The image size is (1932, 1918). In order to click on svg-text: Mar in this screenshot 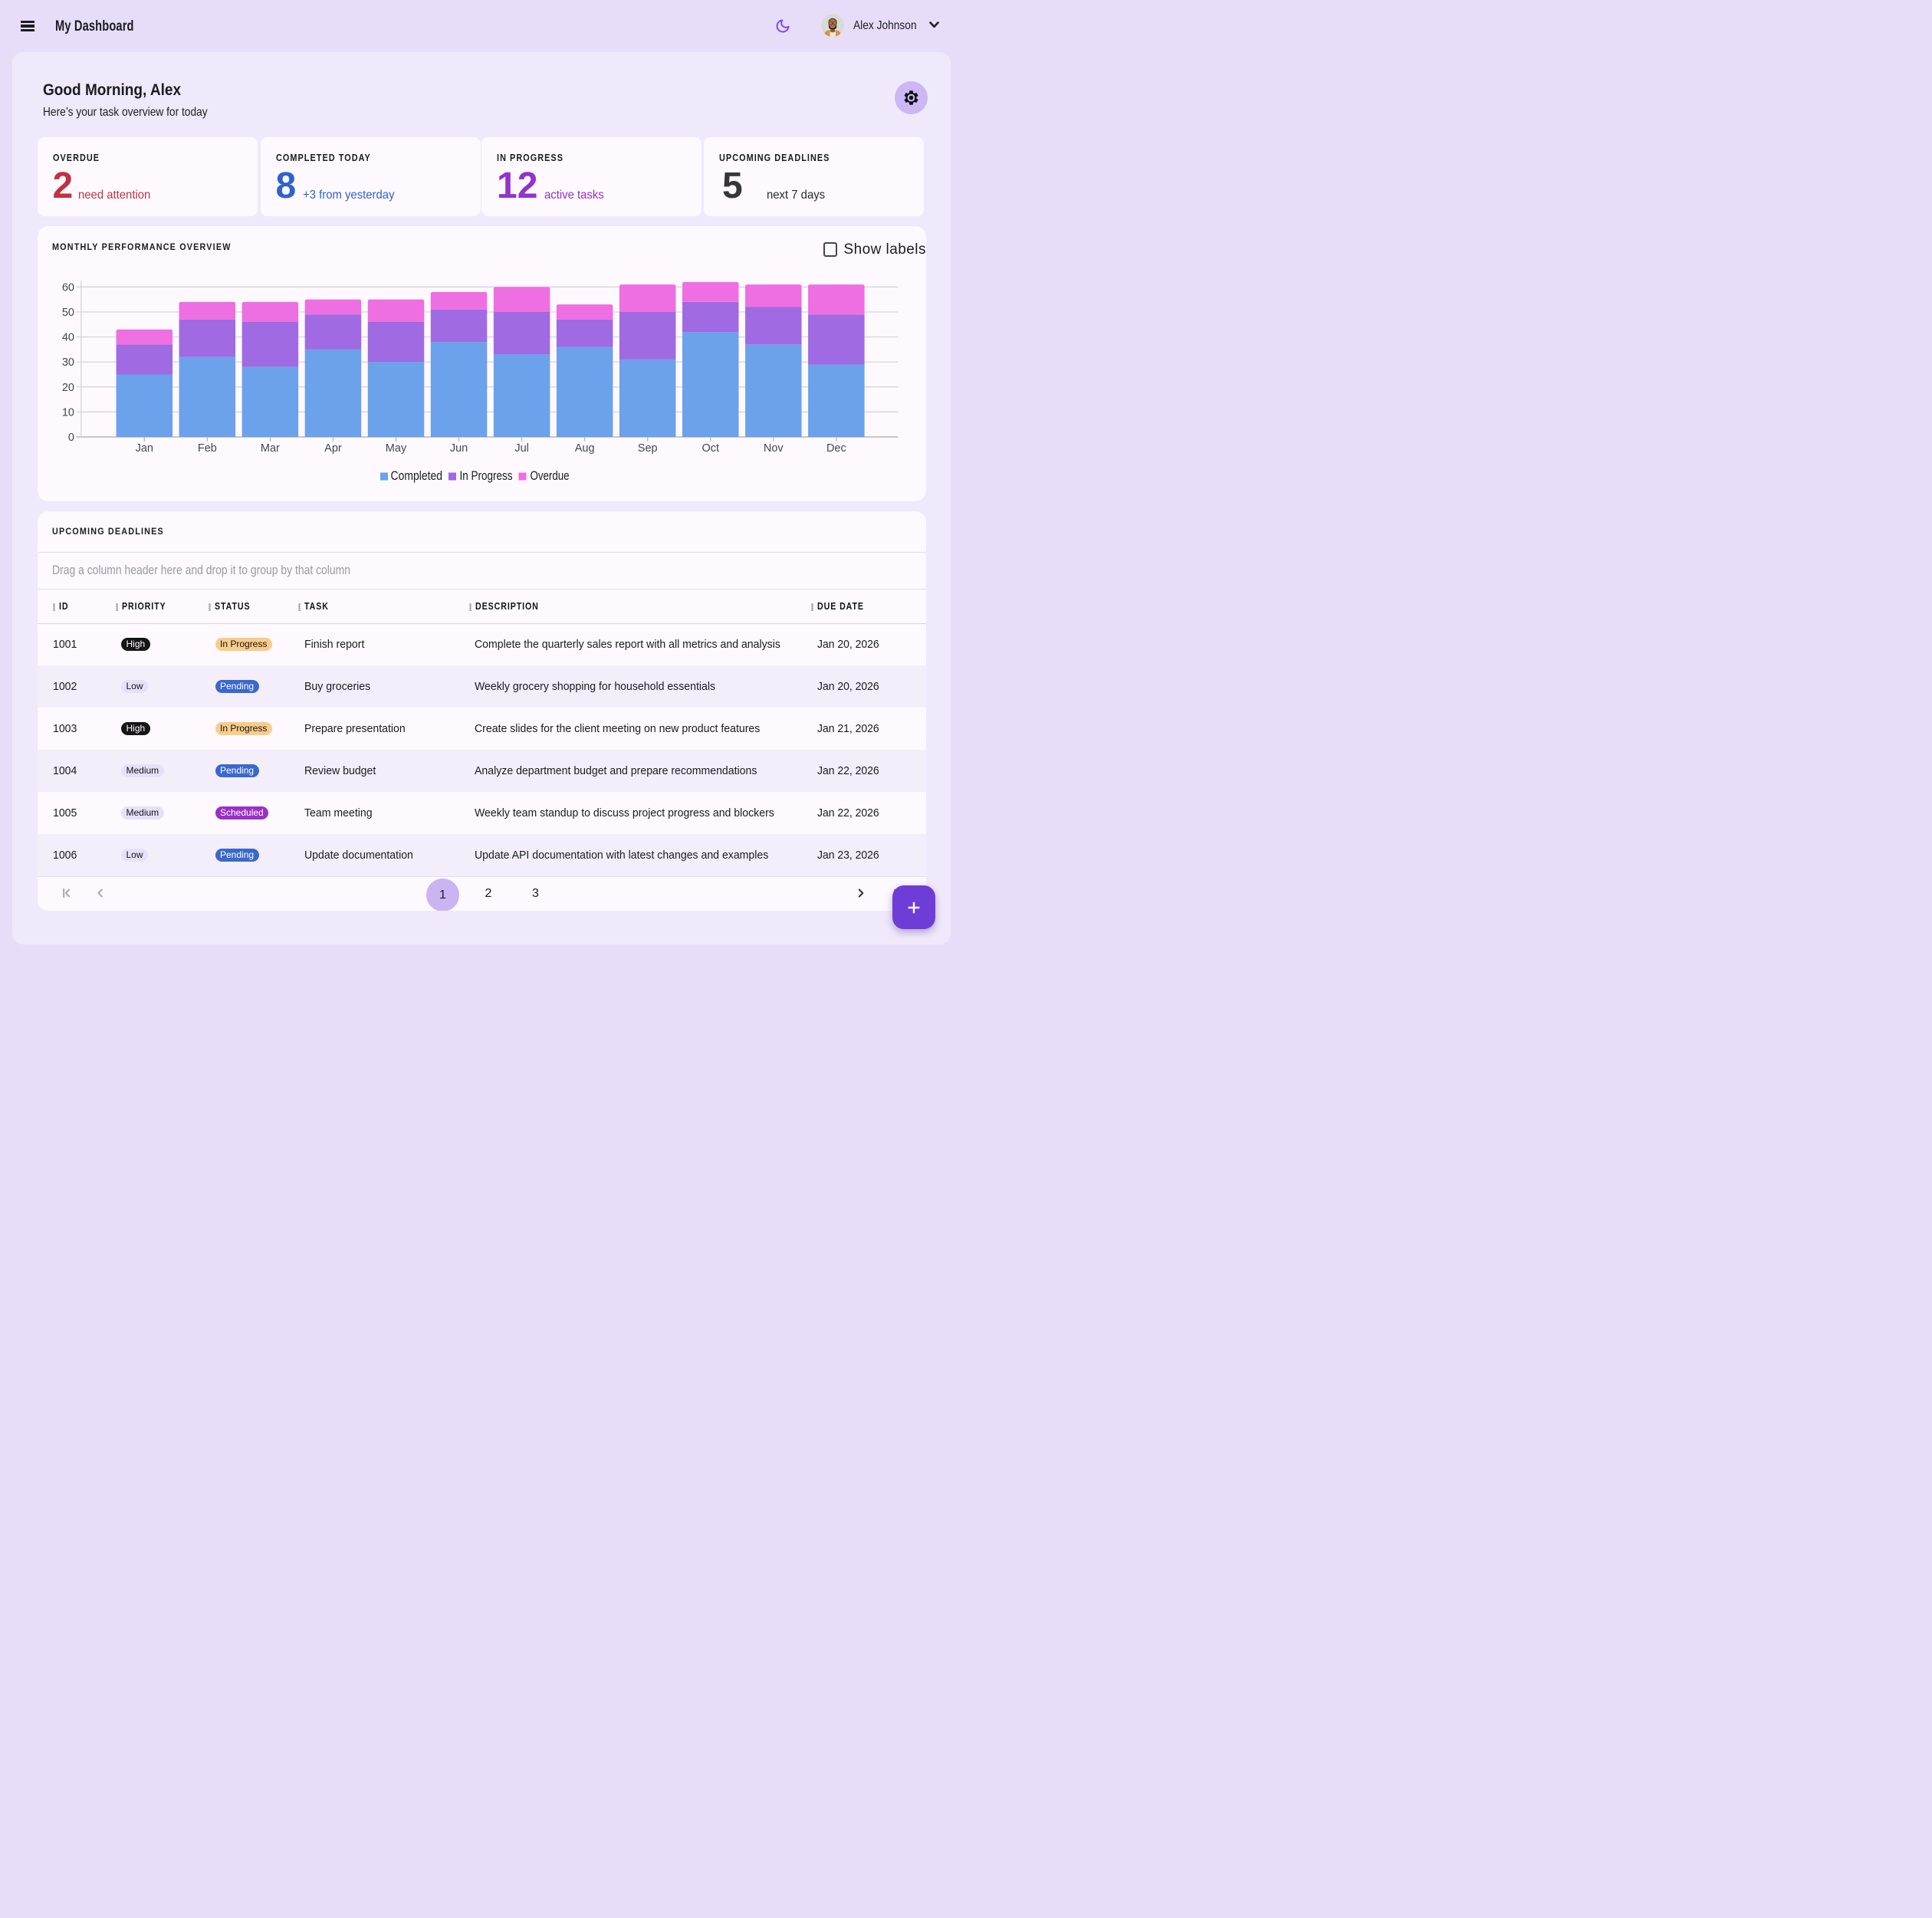, I will do `click(270, 449)`.